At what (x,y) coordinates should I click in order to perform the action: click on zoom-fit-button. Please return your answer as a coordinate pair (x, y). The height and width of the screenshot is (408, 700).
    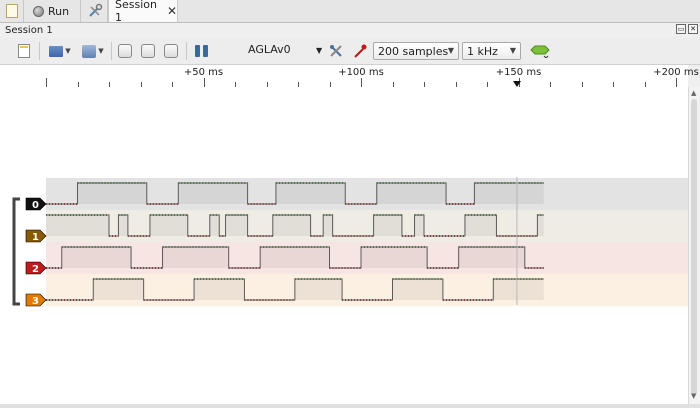
    Looking at the image, I should click on (171, 51).